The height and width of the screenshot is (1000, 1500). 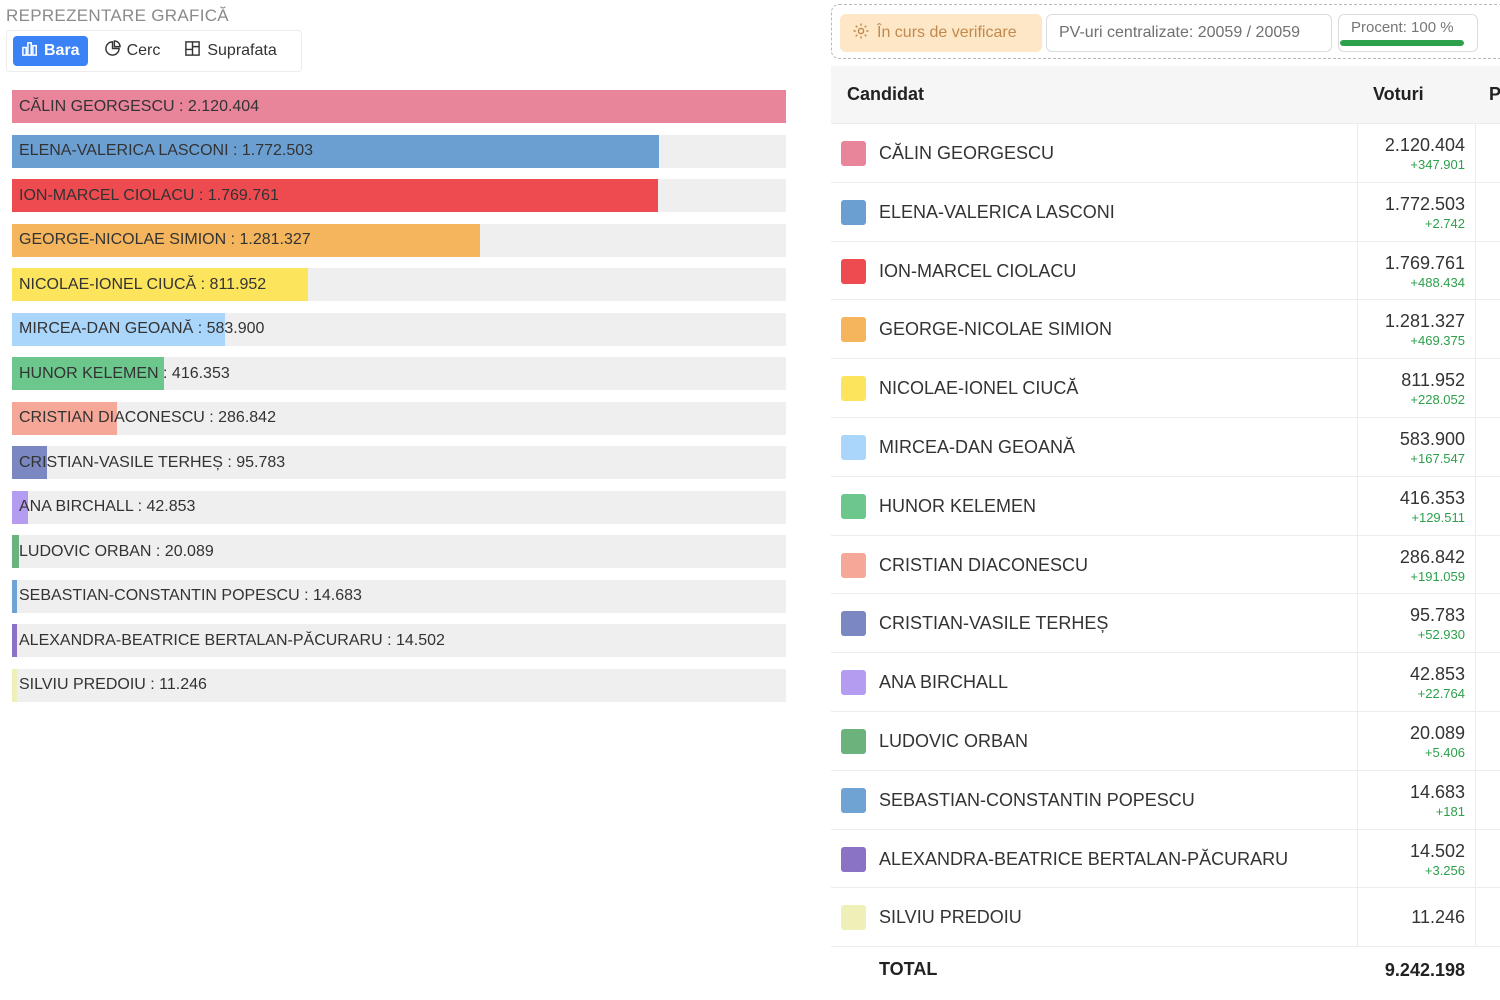 I want to click on tab-pie-label: Cerc, so click(x=143, y=50).